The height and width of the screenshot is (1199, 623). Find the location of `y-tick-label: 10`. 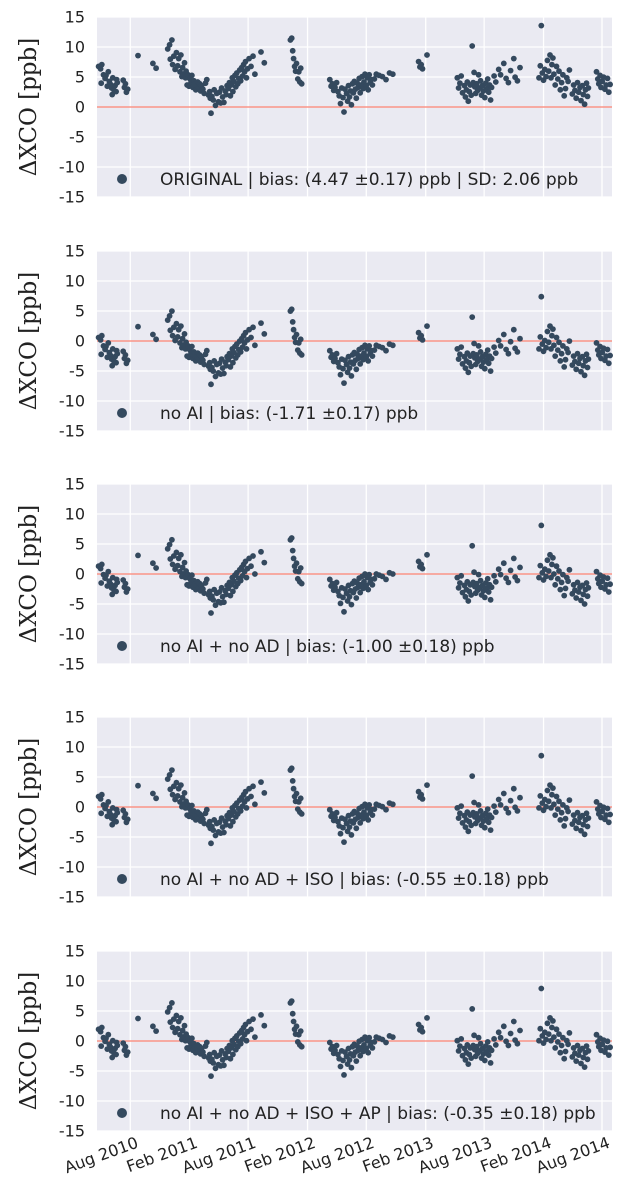

y-tick-label: 10 is located at coordinates (75, 981).